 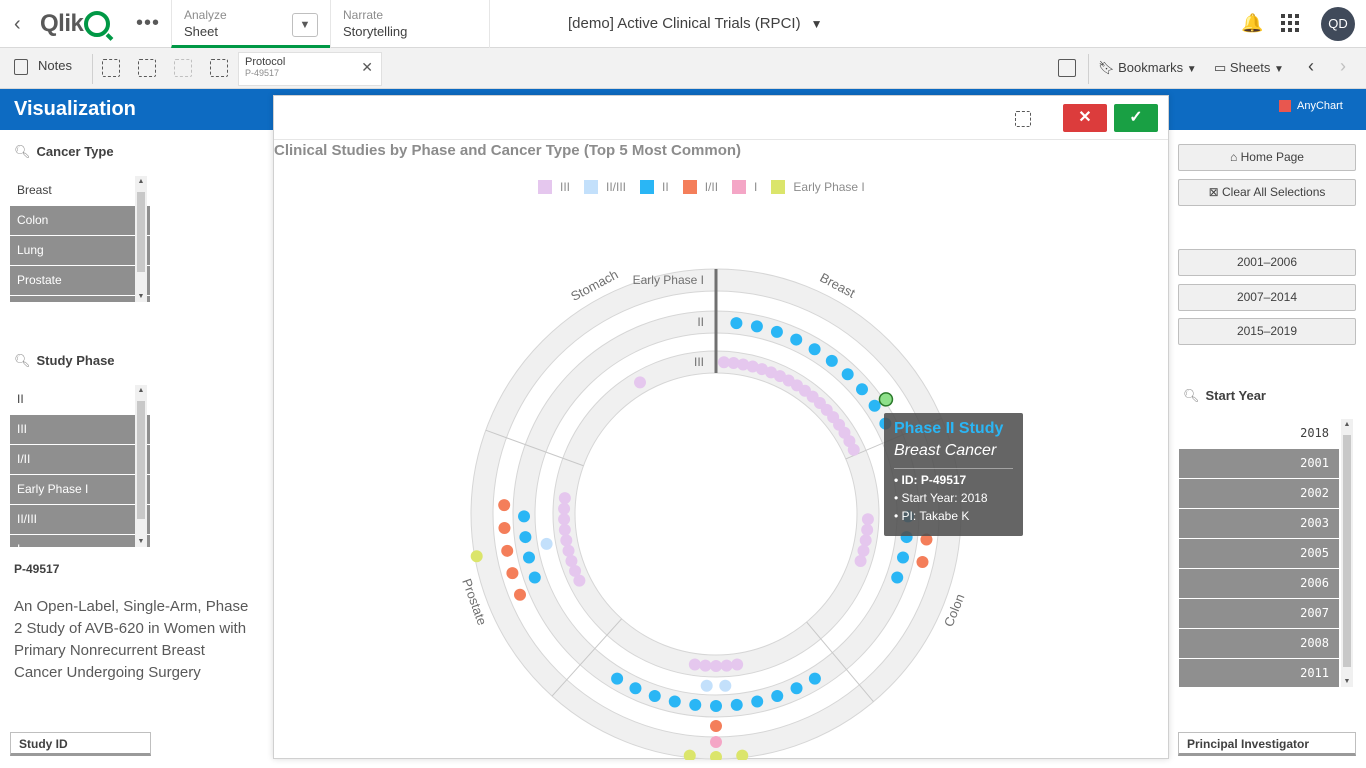 What do you see at coordinates (886, 399) in the screenshot?
I see `hovered-data-point` at bounding box center [886, 399].